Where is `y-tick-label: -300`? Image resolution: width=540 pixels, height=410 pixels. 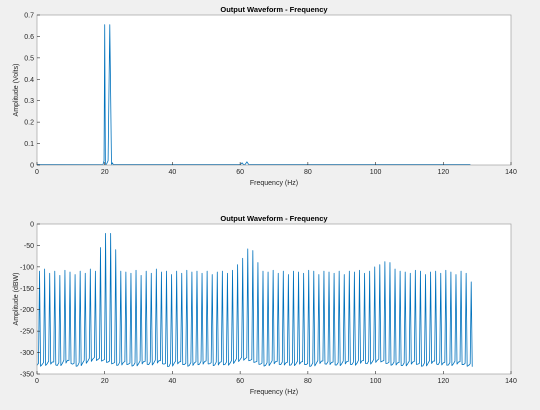
y-tick-label: -300 is located at coordinates (27, 353).